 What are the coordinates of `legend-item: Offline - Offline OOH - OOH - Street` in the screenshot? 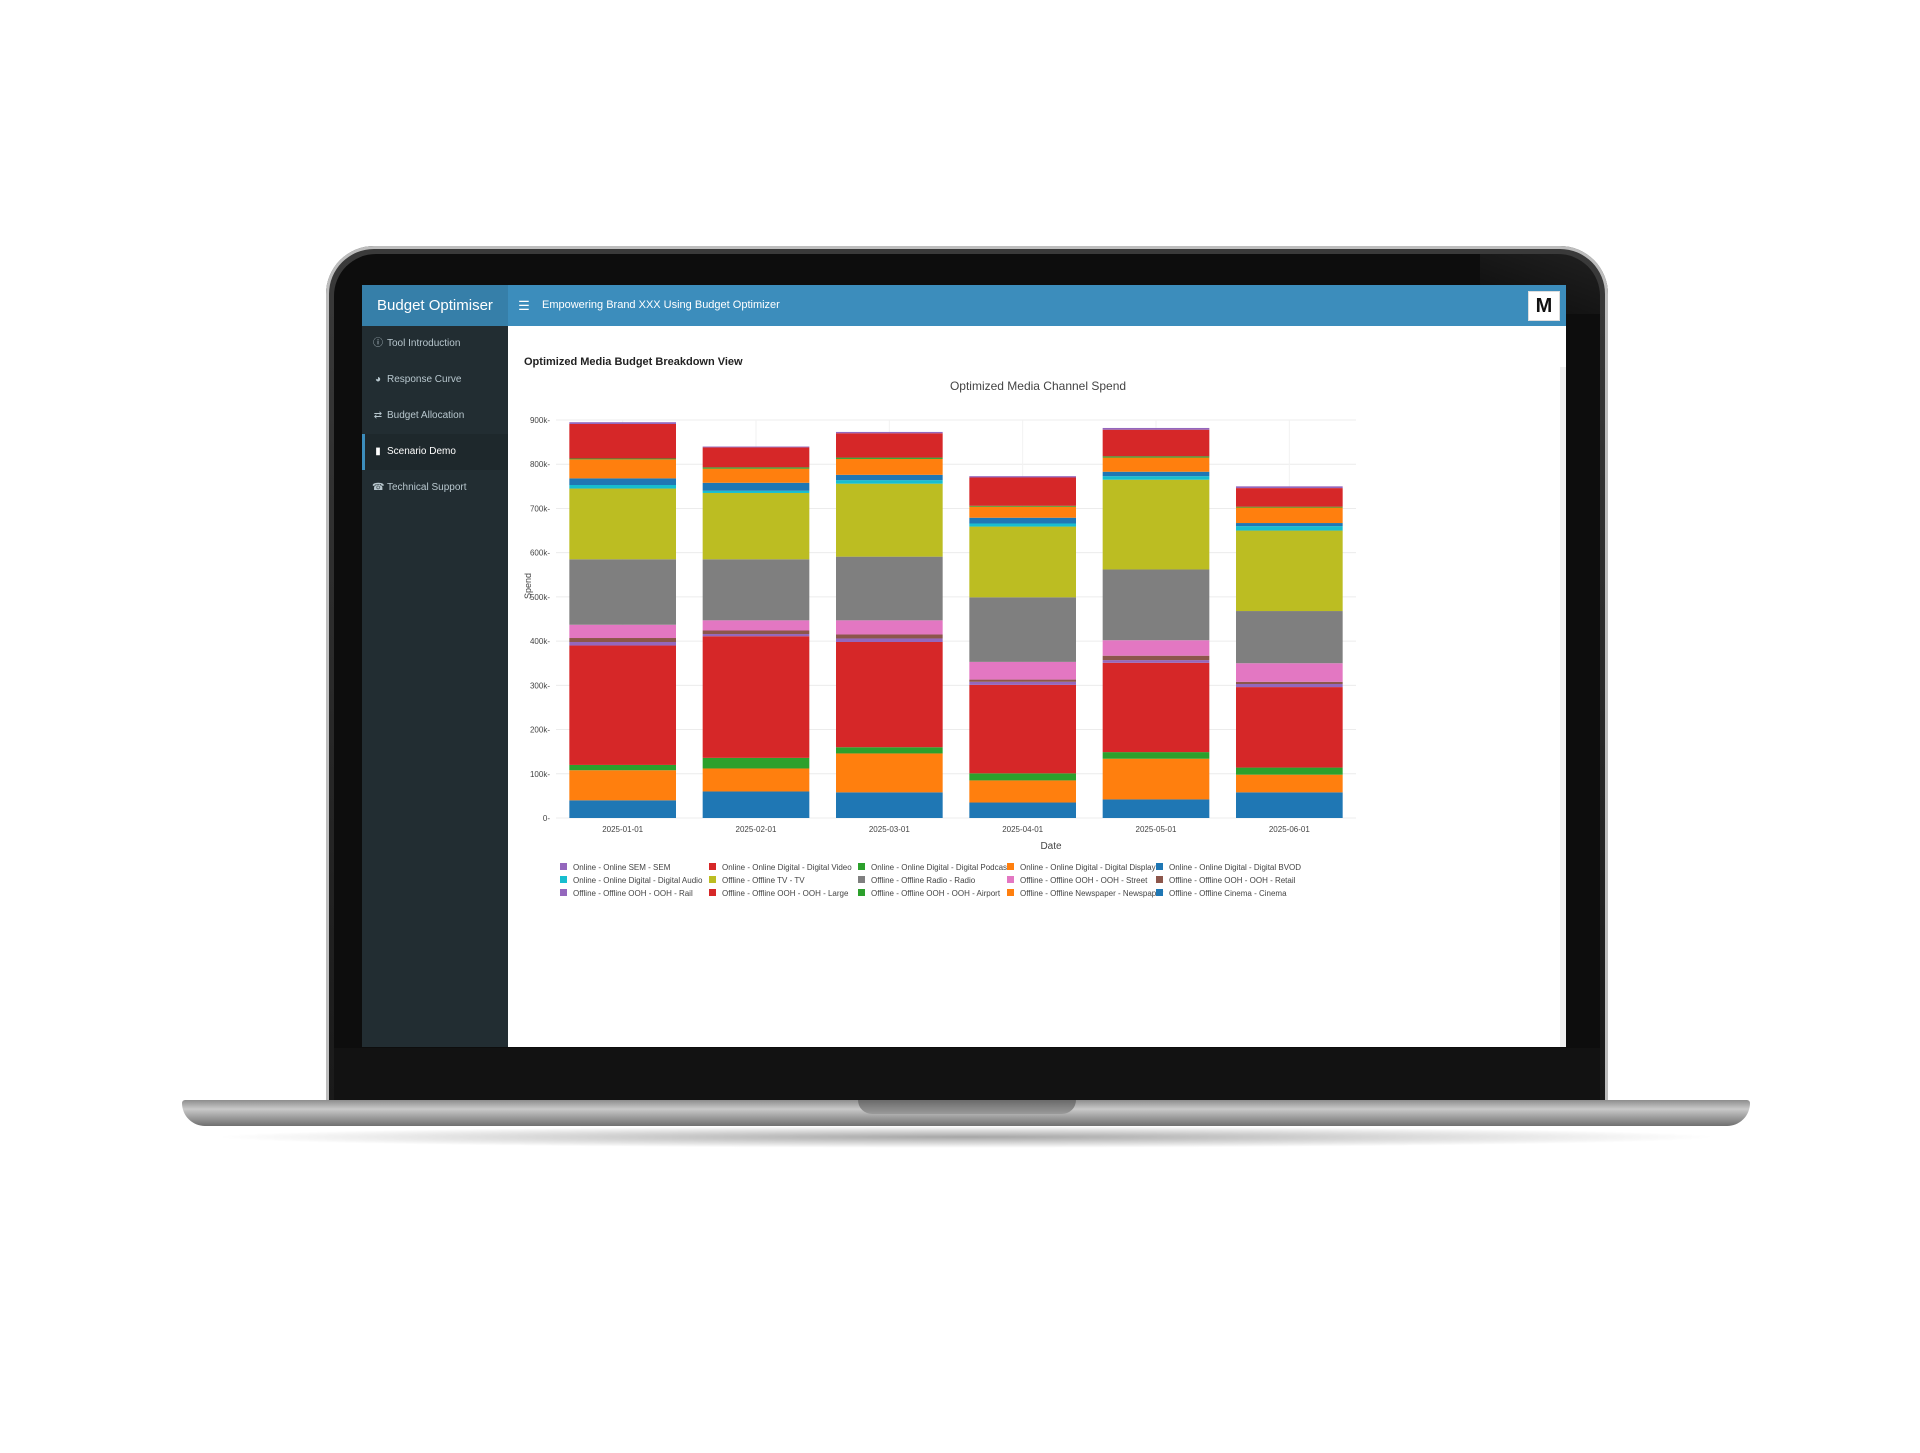 It's located at (1084, 880).